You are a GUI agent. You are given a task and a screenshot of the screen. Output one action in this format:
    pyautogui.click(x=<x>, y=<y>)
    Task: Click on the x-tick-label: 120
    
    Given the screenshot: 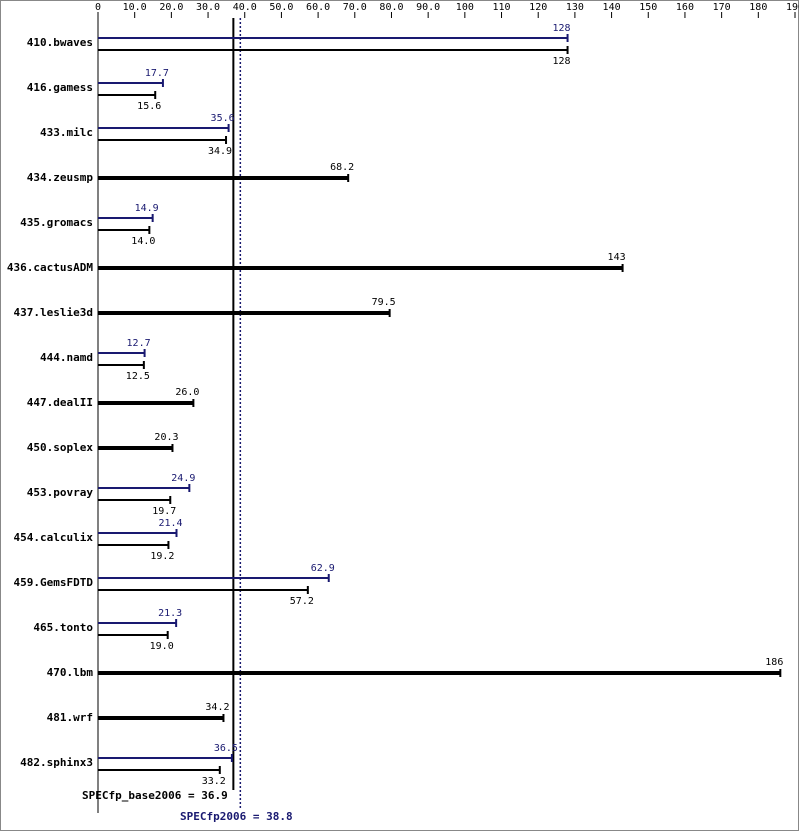 What is the action you would take?
    pyautogui.click(x=538, y=7)
    